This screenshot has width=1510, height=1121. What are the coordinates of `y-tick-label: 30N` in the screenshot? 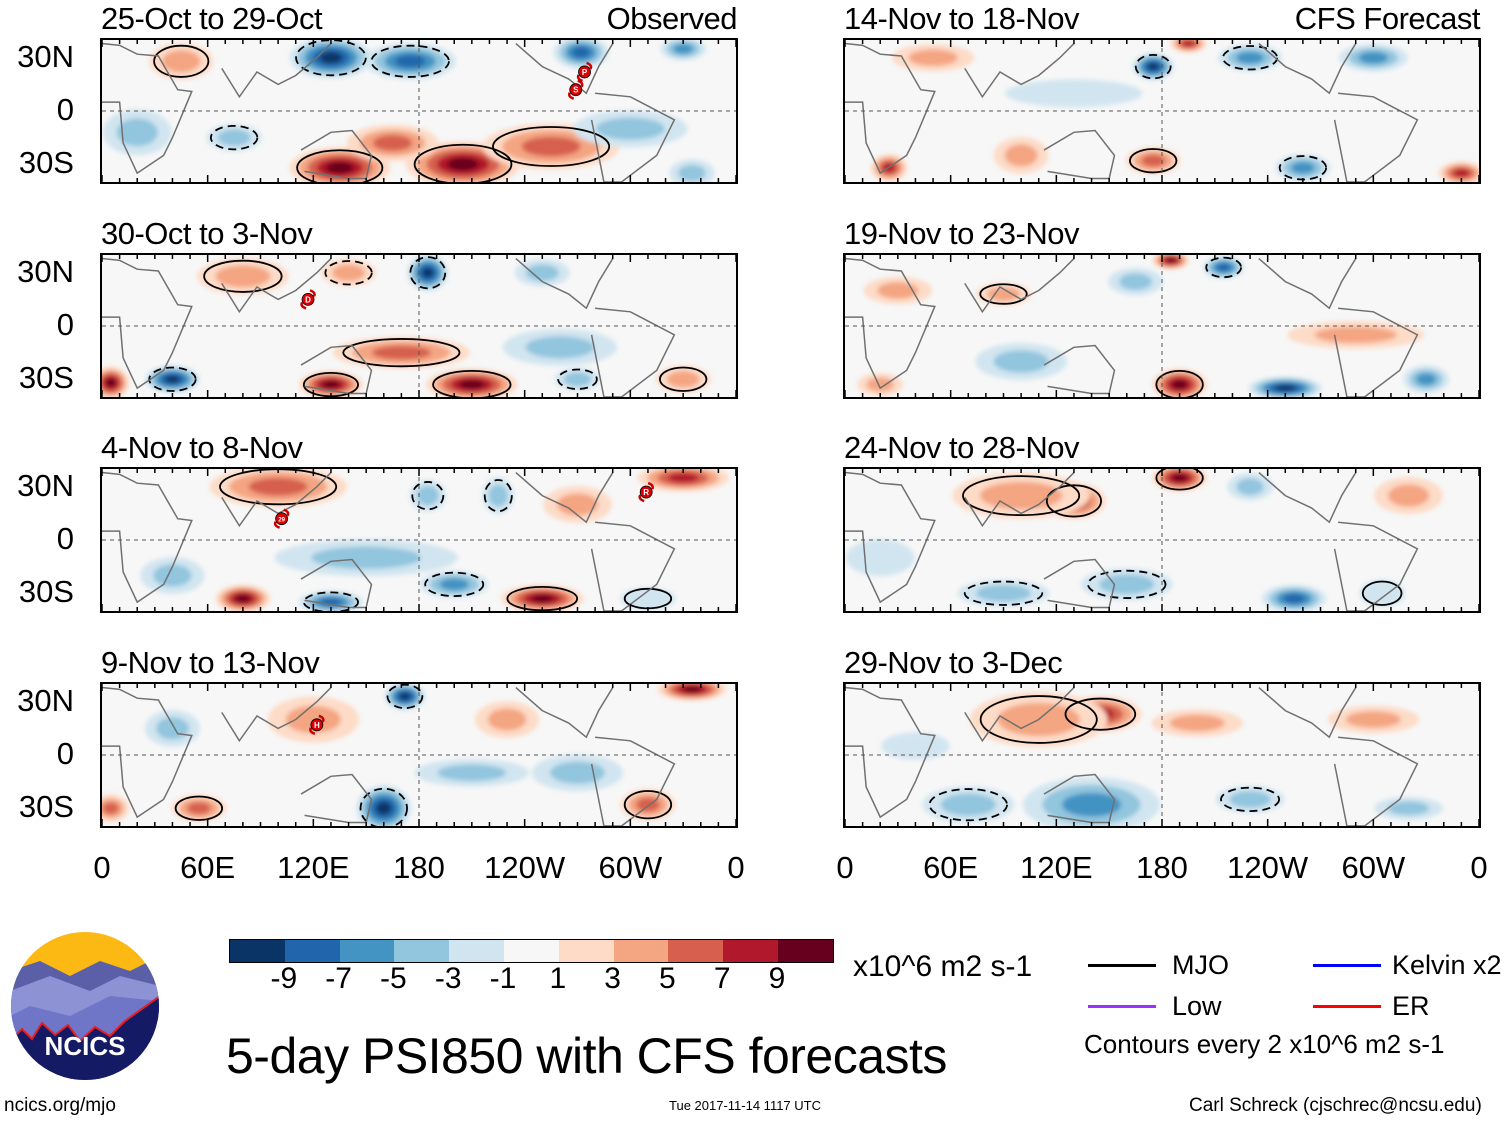 It's located at (45, 56).